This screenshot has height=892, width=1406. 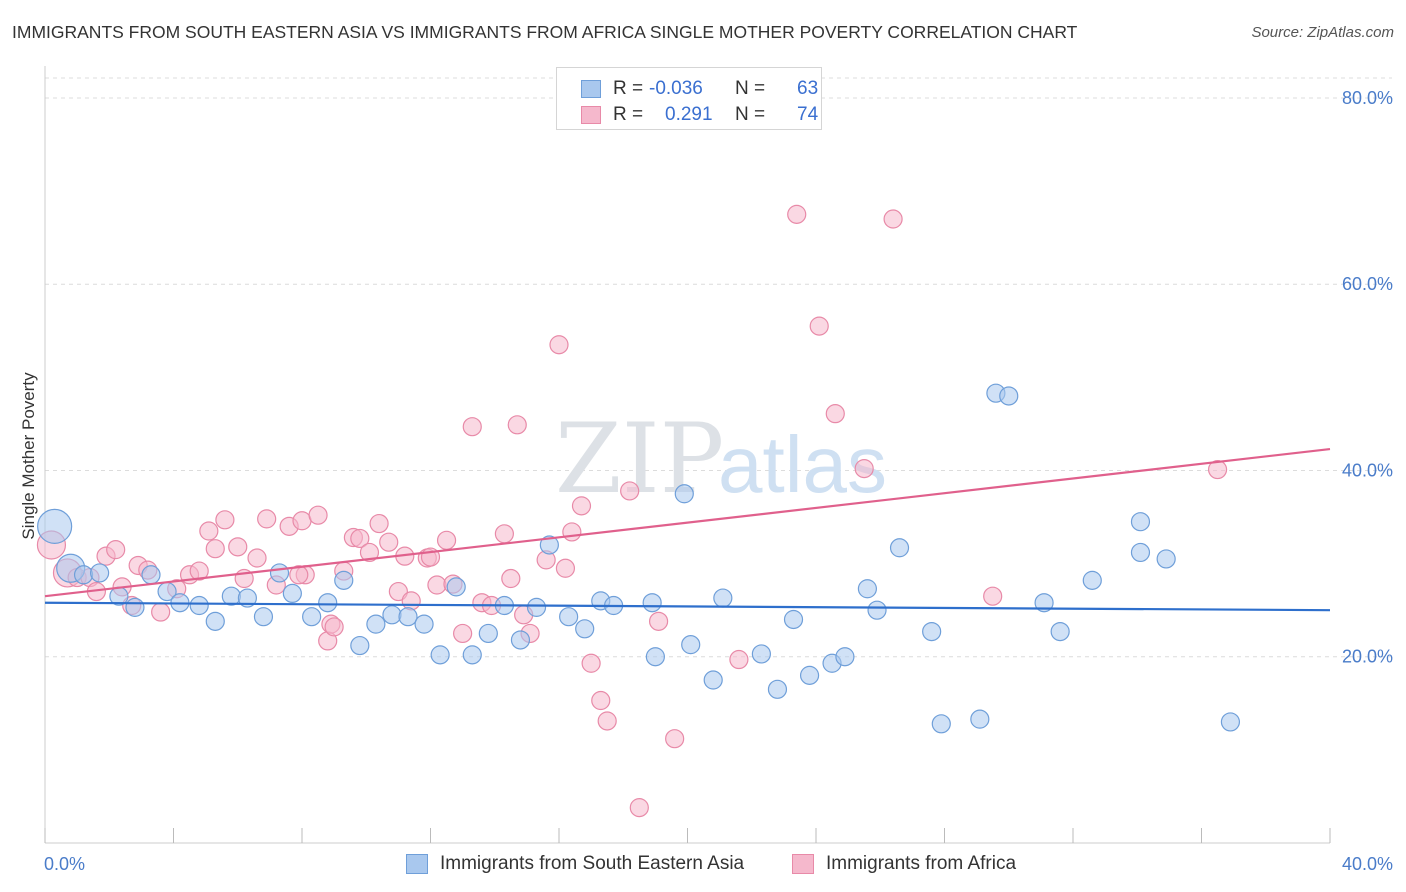 What do you see at coordinates (921, 863) in the screenshot?
I see `bottom-legend-label-africa: Immigrants from Africa` at bounding box center [921, 863].